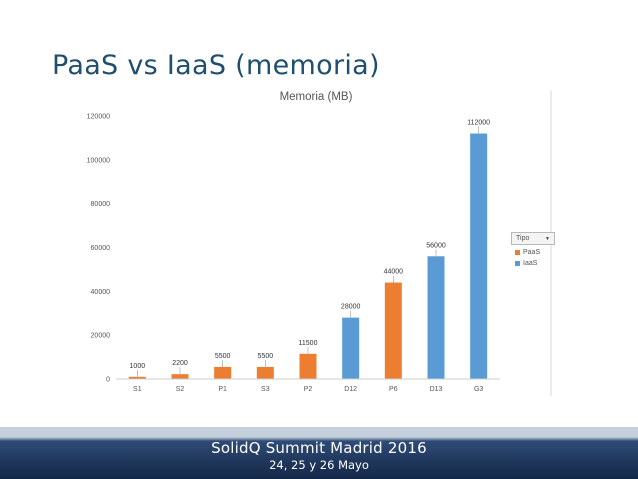 Image resolution: width=638 pixels, height=479 pixels. What do you see at coordinates (308, 389) in the screenshot?
I see `x-tick-label-p2: P2` at bounding box center [308, 389].